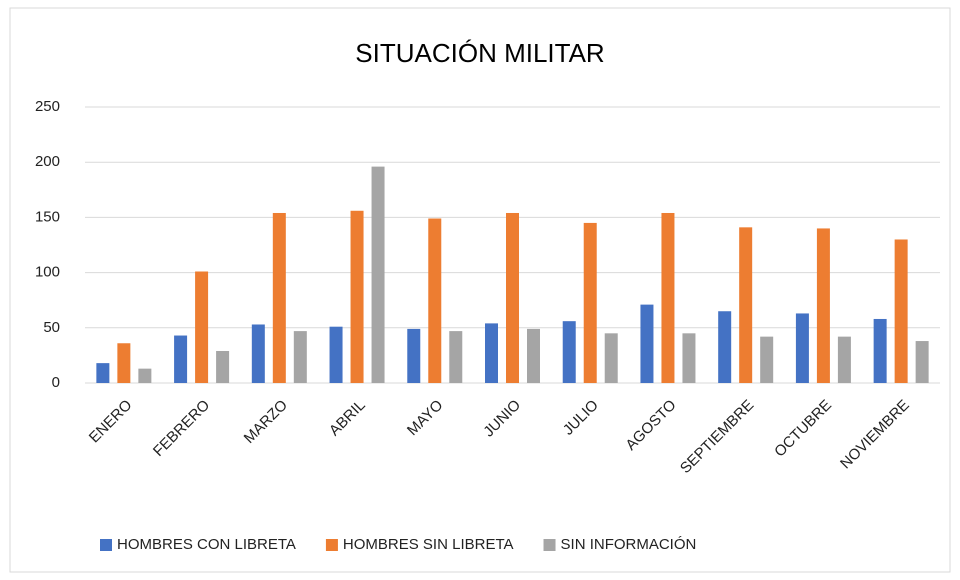 Image resolution: width=960 pixels, height=580 pixels. What do you see at coordinates (47, 106) in the screenshot?
I see `y-tick-label: 250` at bounding box center [47, 106].